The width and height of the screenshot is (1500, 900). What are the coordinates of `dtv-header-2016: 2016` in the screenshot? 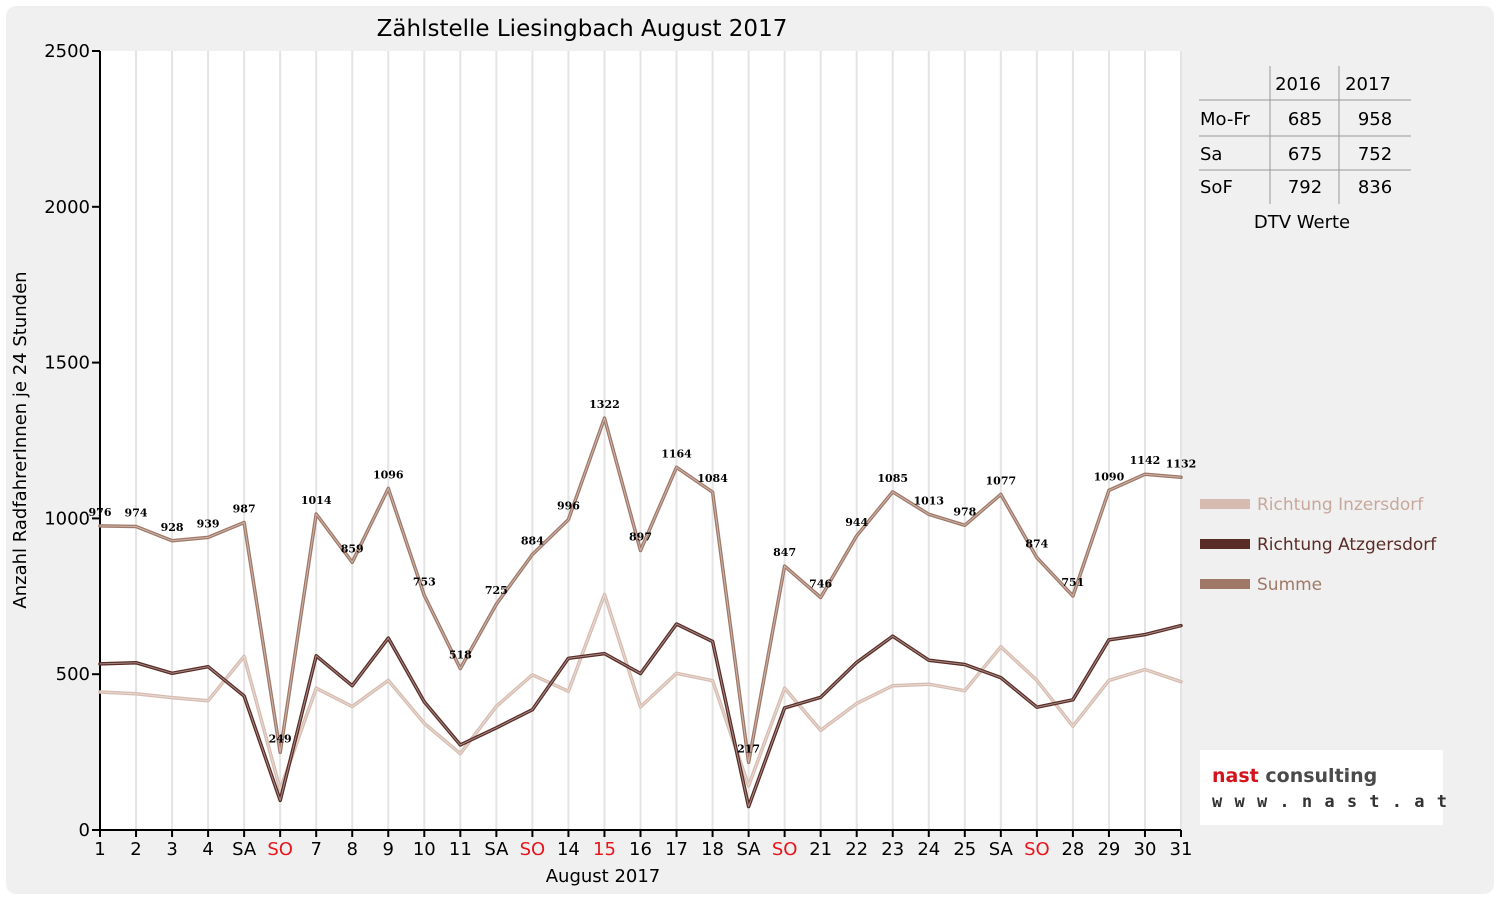 It's located at (1298, 84).